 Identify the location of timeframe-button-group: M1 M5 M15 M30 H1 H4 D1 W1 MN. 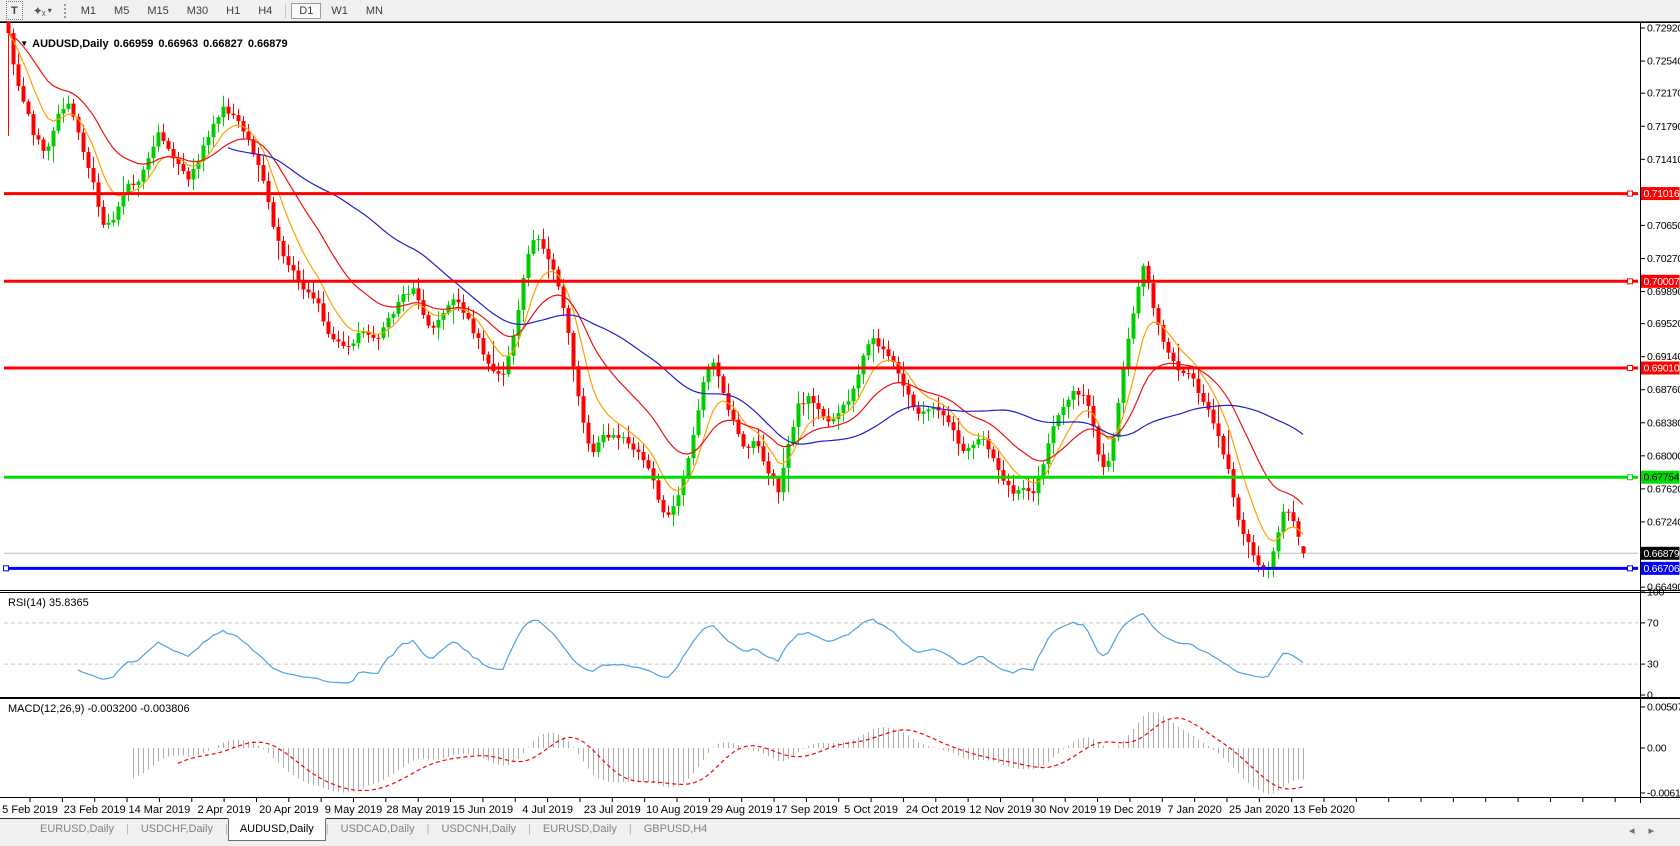
(232, 10).